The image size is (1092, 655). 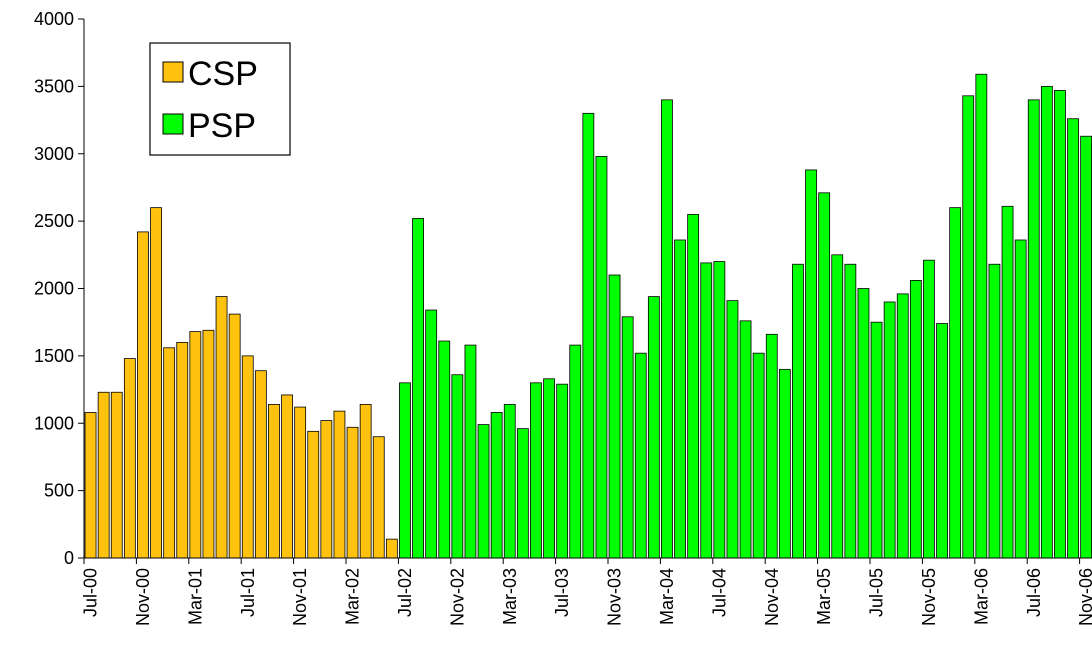 I want to click on legend-label: PSP, so click(x=222, y=126).